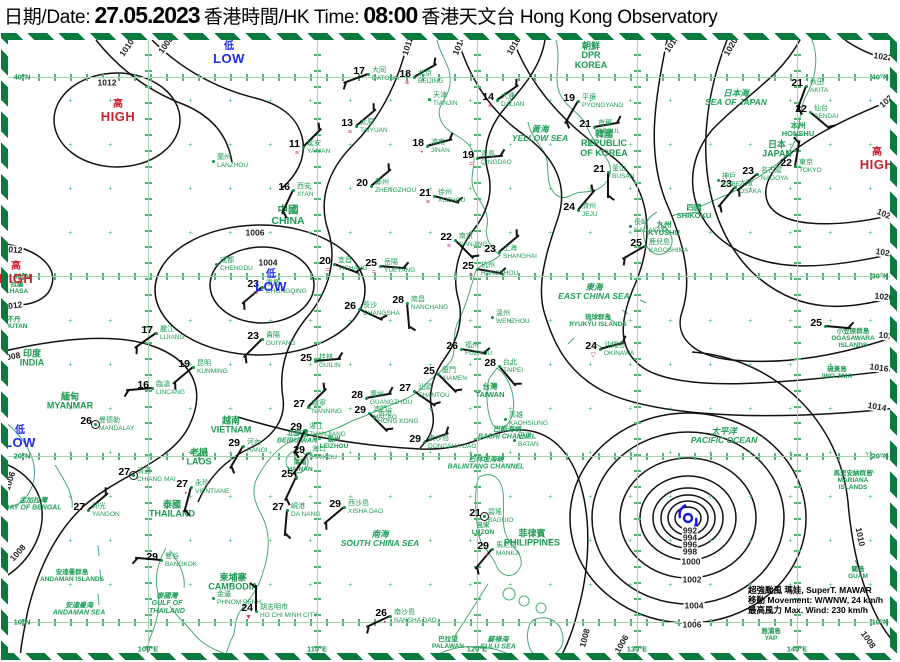  I want to click on time-value: 08:00, so click(390, 15).